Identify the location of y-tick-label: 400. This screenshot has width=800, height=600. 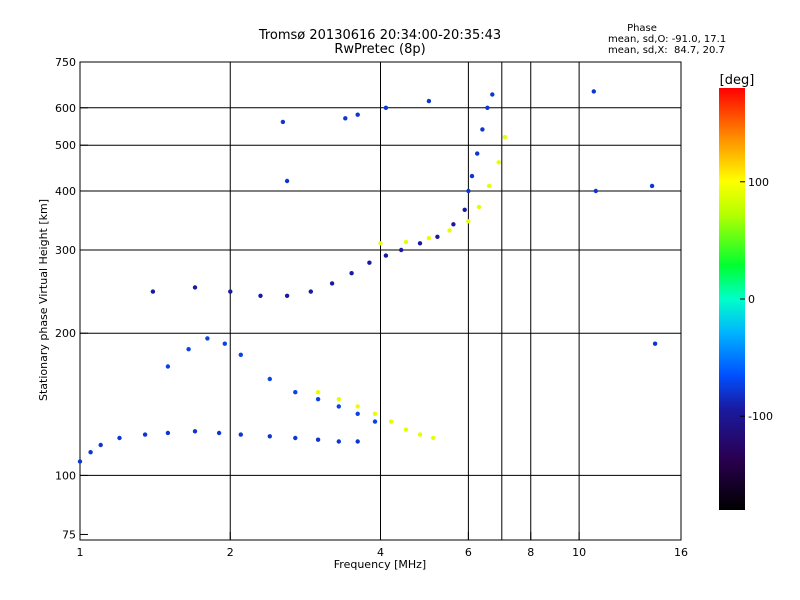
(65, 191).